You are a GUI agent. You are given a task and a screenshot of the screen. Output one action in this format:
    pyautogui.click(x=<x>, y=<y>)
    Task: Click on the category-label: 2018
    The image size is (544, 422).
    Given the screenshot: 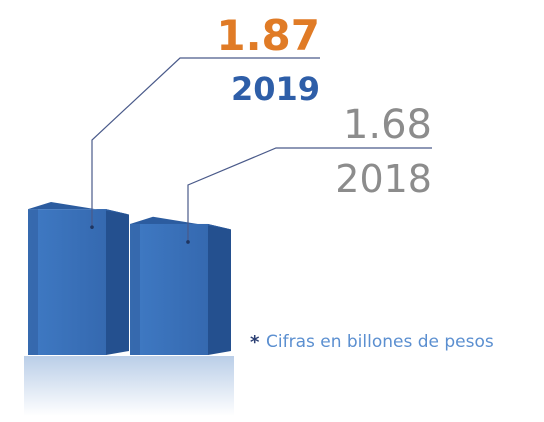 What is the action you would take?
    pyautogui.click(x=383, y=179)
    